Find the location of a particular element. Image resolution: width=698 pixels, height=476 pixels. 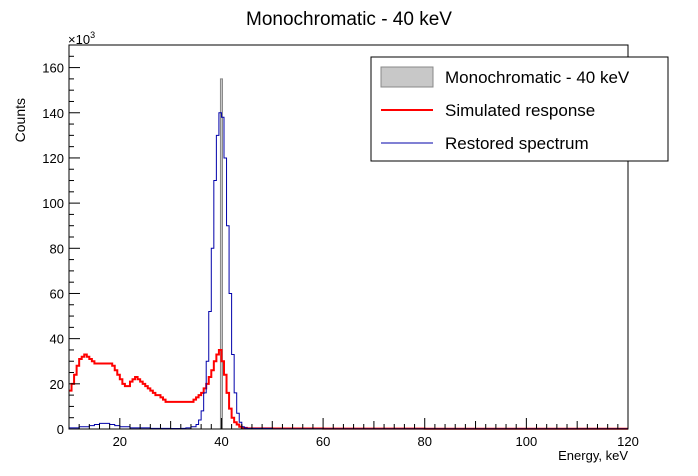

y-axis-multiplier-exponent: 3 is located at coordinates (92, 35).